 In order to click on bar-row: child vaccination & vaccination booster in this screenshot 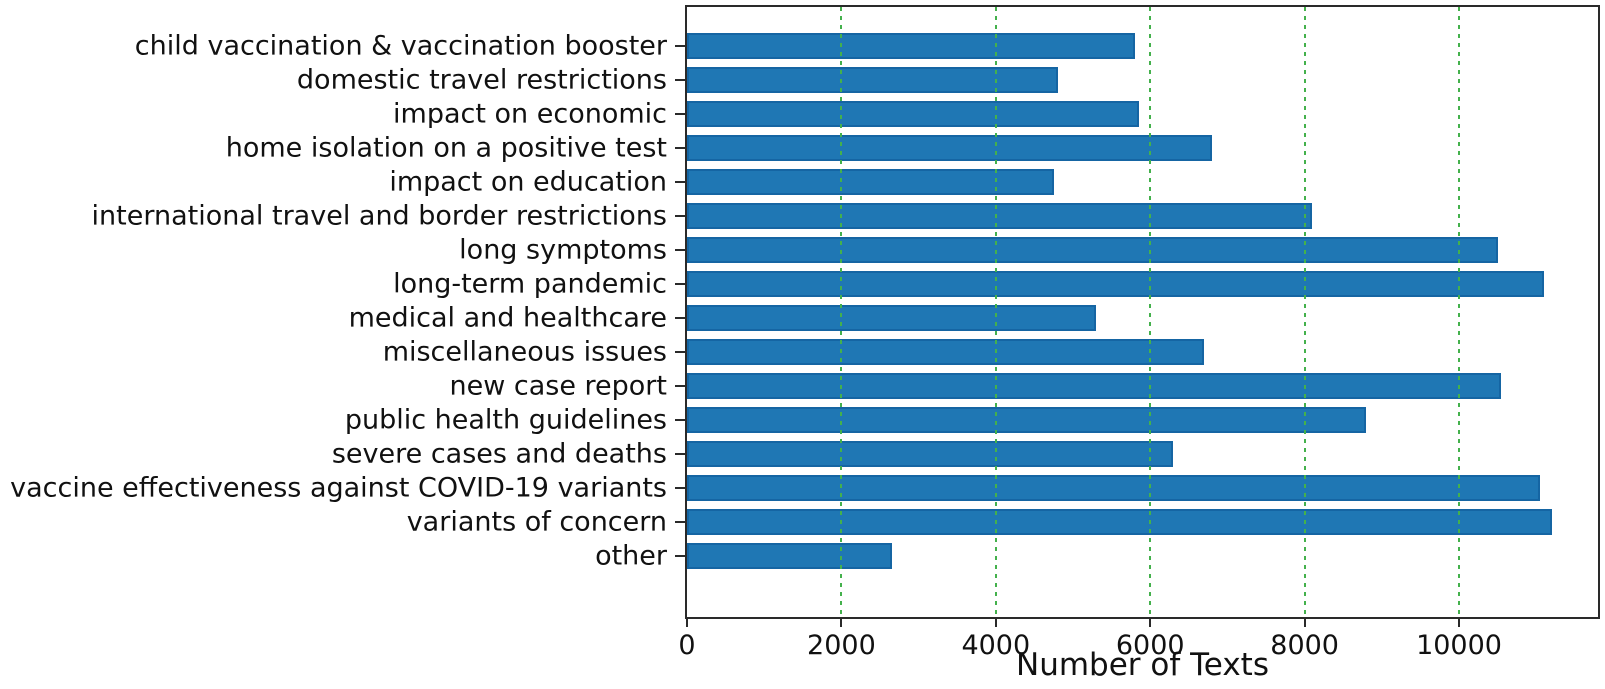, I will do `click(866, 46)`.